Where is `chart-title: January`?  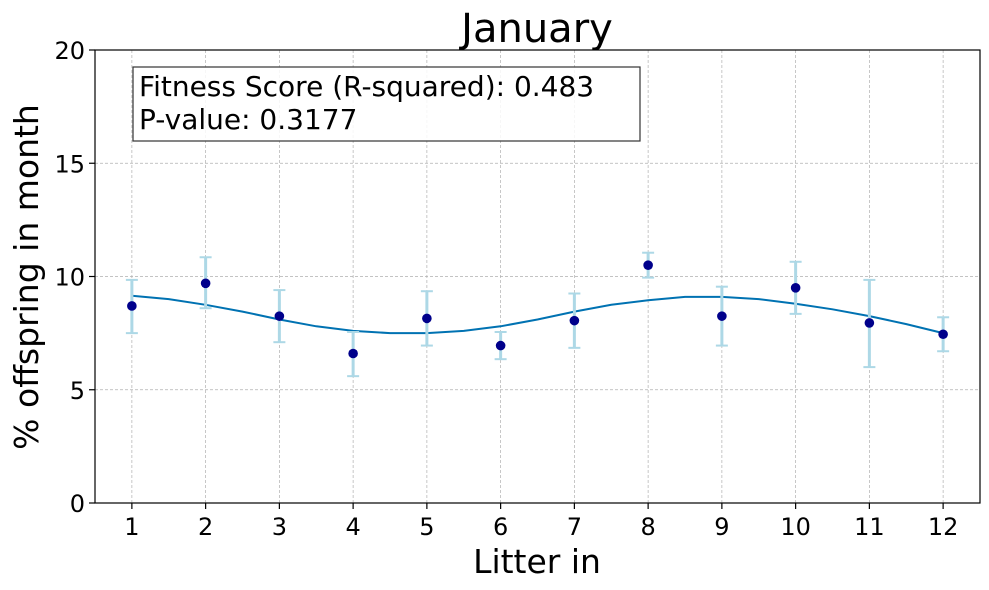
chart-title: January is located at coordinates (535, 29).